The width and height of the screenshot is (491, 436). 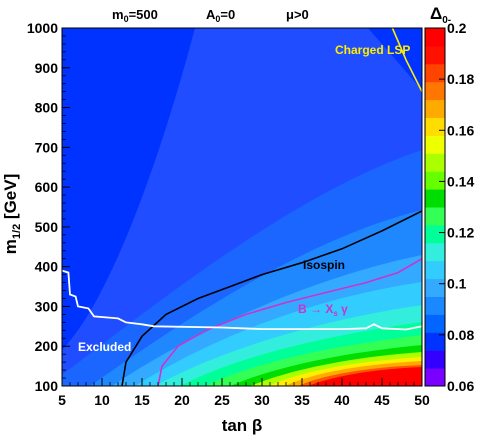 What do you see at coordinates (449, 207) in the screenshot?
I see `color-scale: 0.06 0.08 0.1 0.12 0.14 0.16 0.18 0.2` at bounding box center [449, 207].